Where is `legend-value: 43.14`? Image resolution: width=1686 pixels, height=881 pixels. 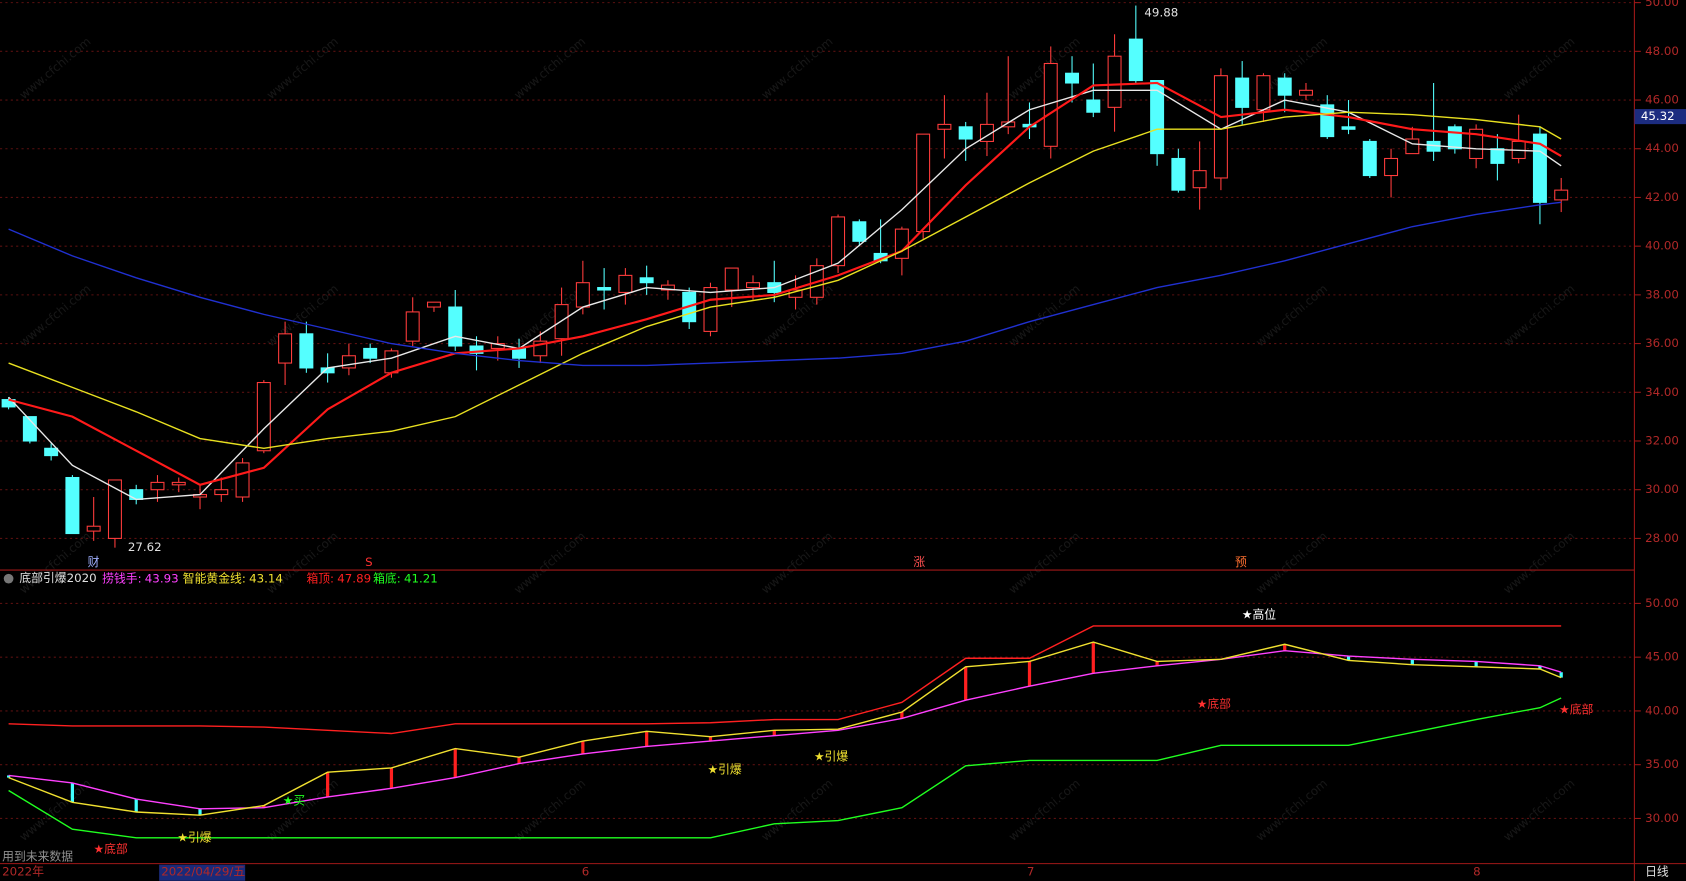
legend-value: 43.14 is located at coordinates (266, 578).